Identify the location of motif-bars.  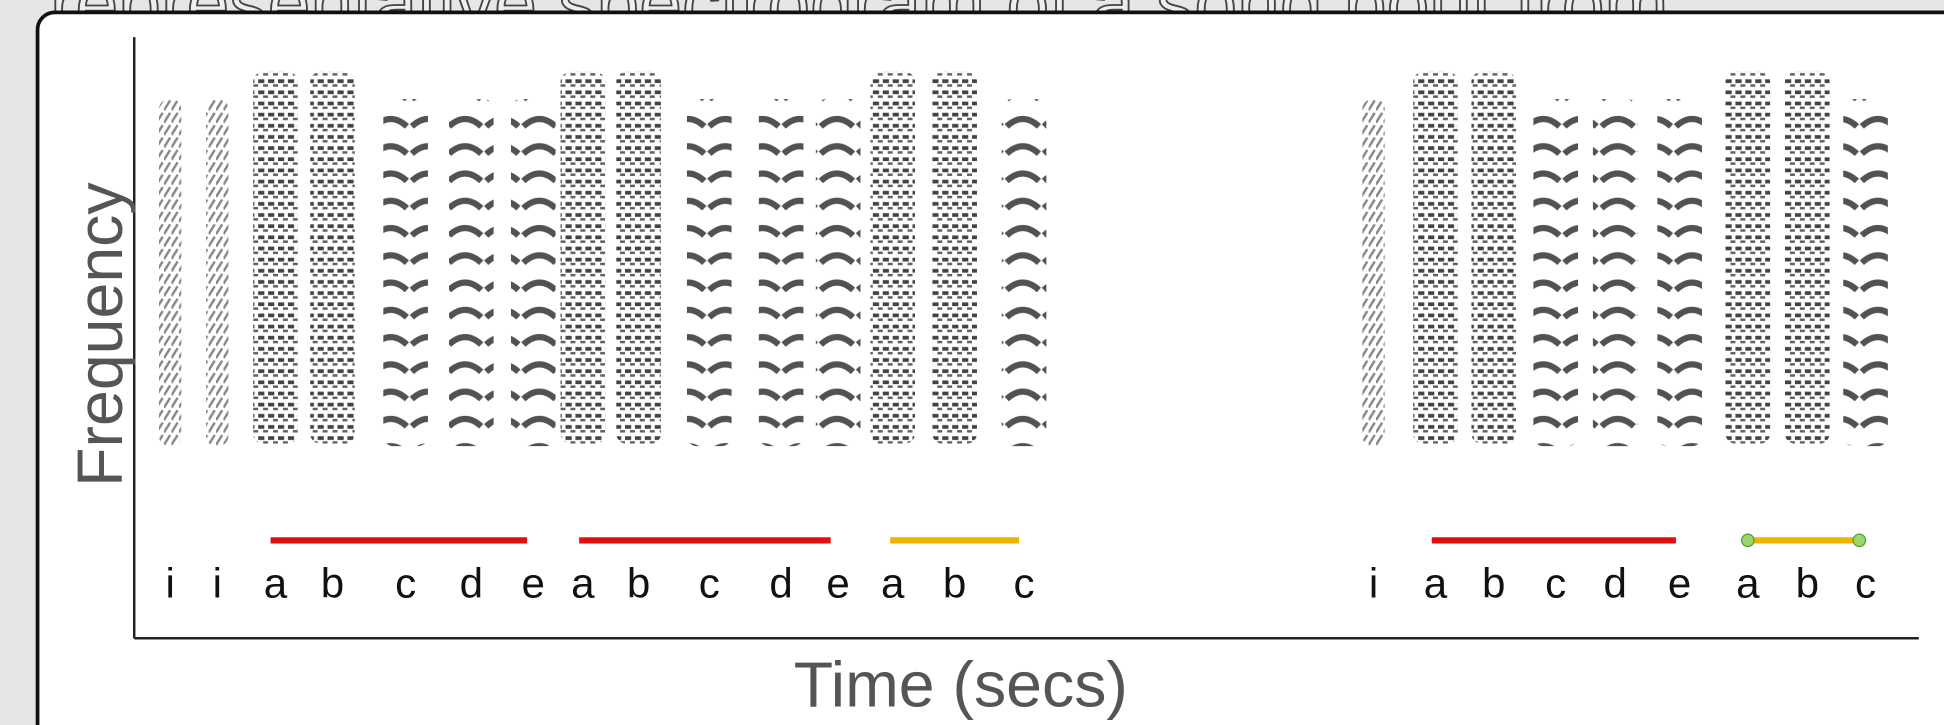
(1068, 540).